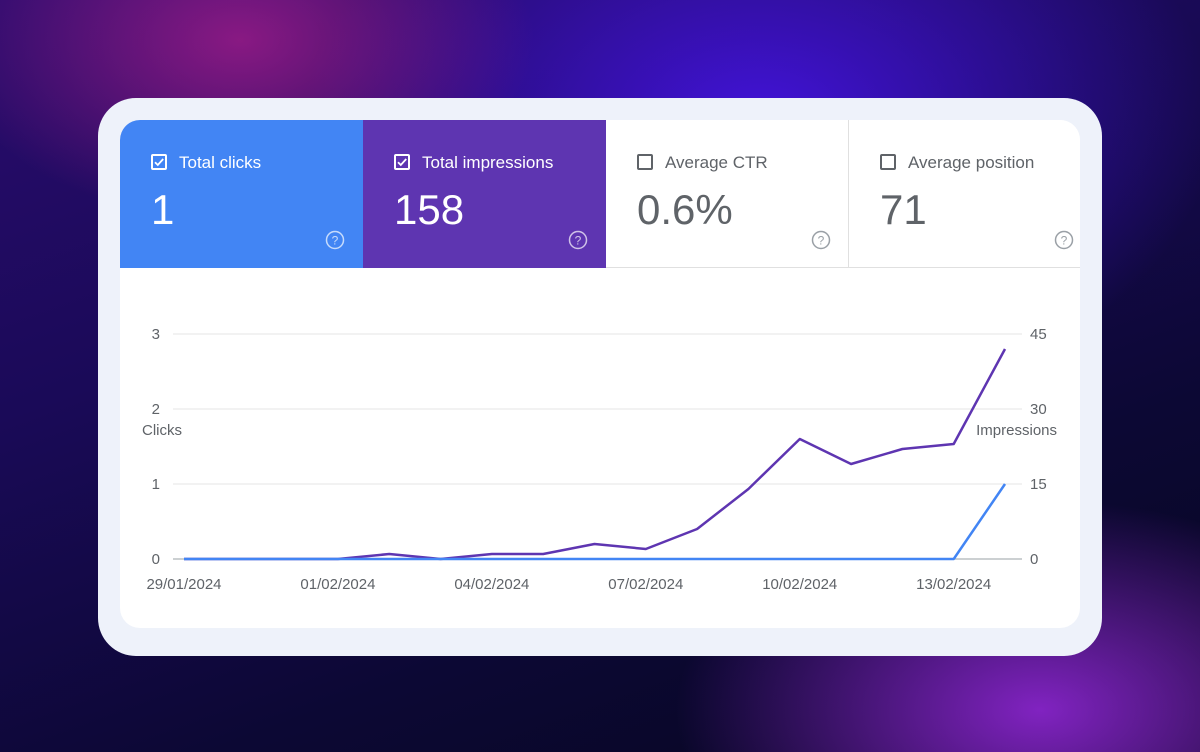 Image resolution: width=1200 pixels, height=752 pixels. Describe the element at coordinates (953, 584) in the screenshot. I see `x-tick-label: 13/02/2024` at that location.